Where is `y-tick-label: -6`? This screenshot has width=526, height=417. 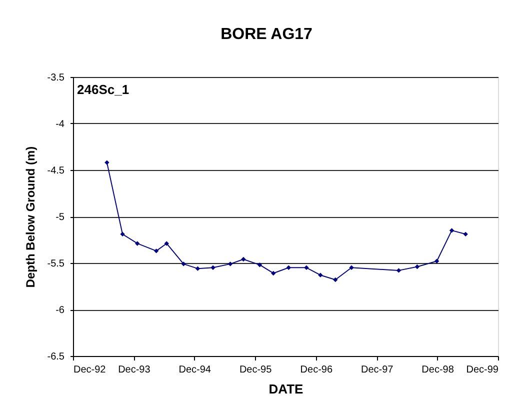
y-tick-label: -6 is located at coordinates (60, 310).